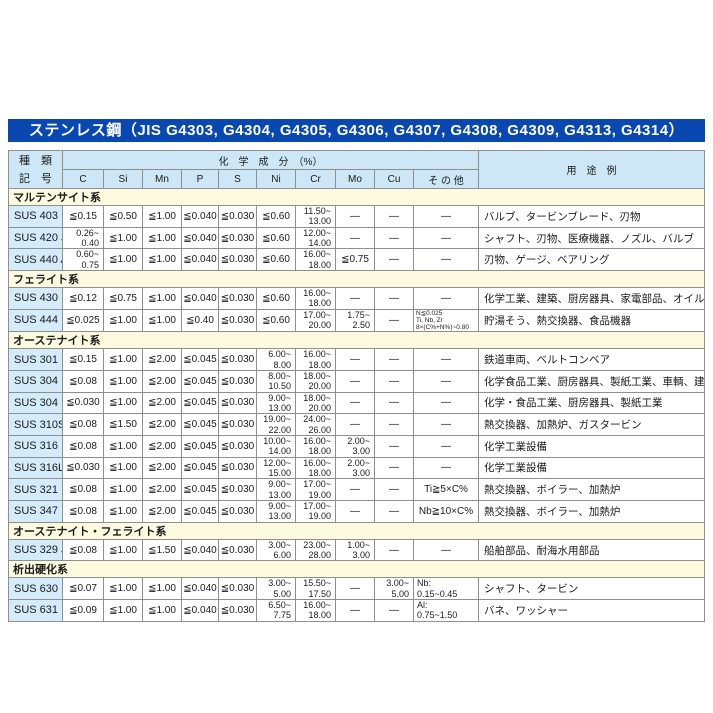 Image resolution: width=713 pixels, height=713 pixels. Describe the element at coordinates (276, 179) in the screenshot. I see `col-header-ni: Ni` at that location.